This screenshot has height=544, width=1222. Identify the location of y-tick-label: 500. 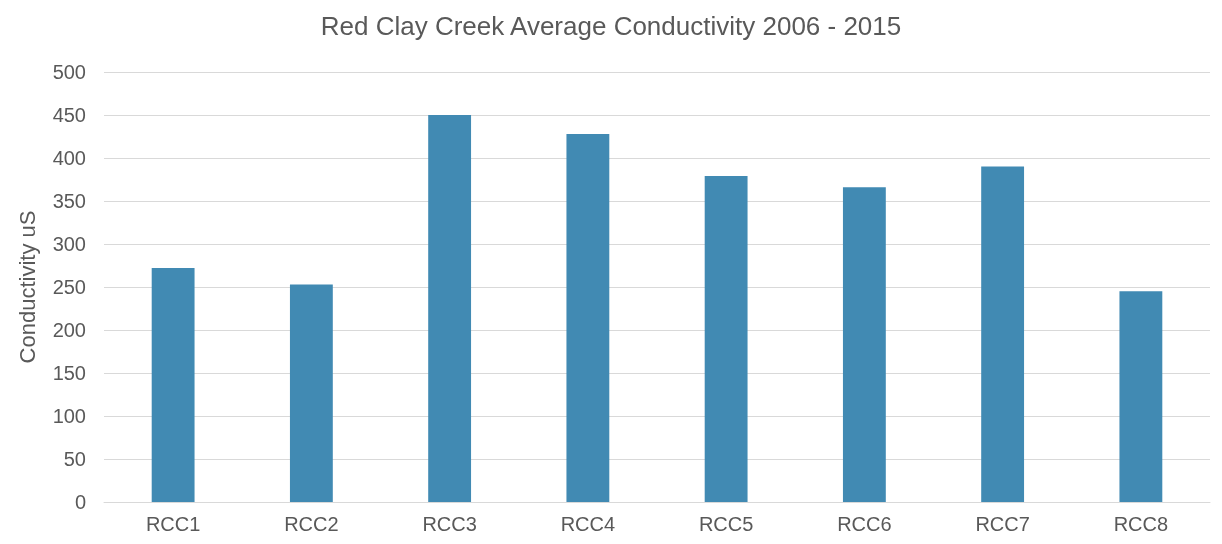
(69, 72).